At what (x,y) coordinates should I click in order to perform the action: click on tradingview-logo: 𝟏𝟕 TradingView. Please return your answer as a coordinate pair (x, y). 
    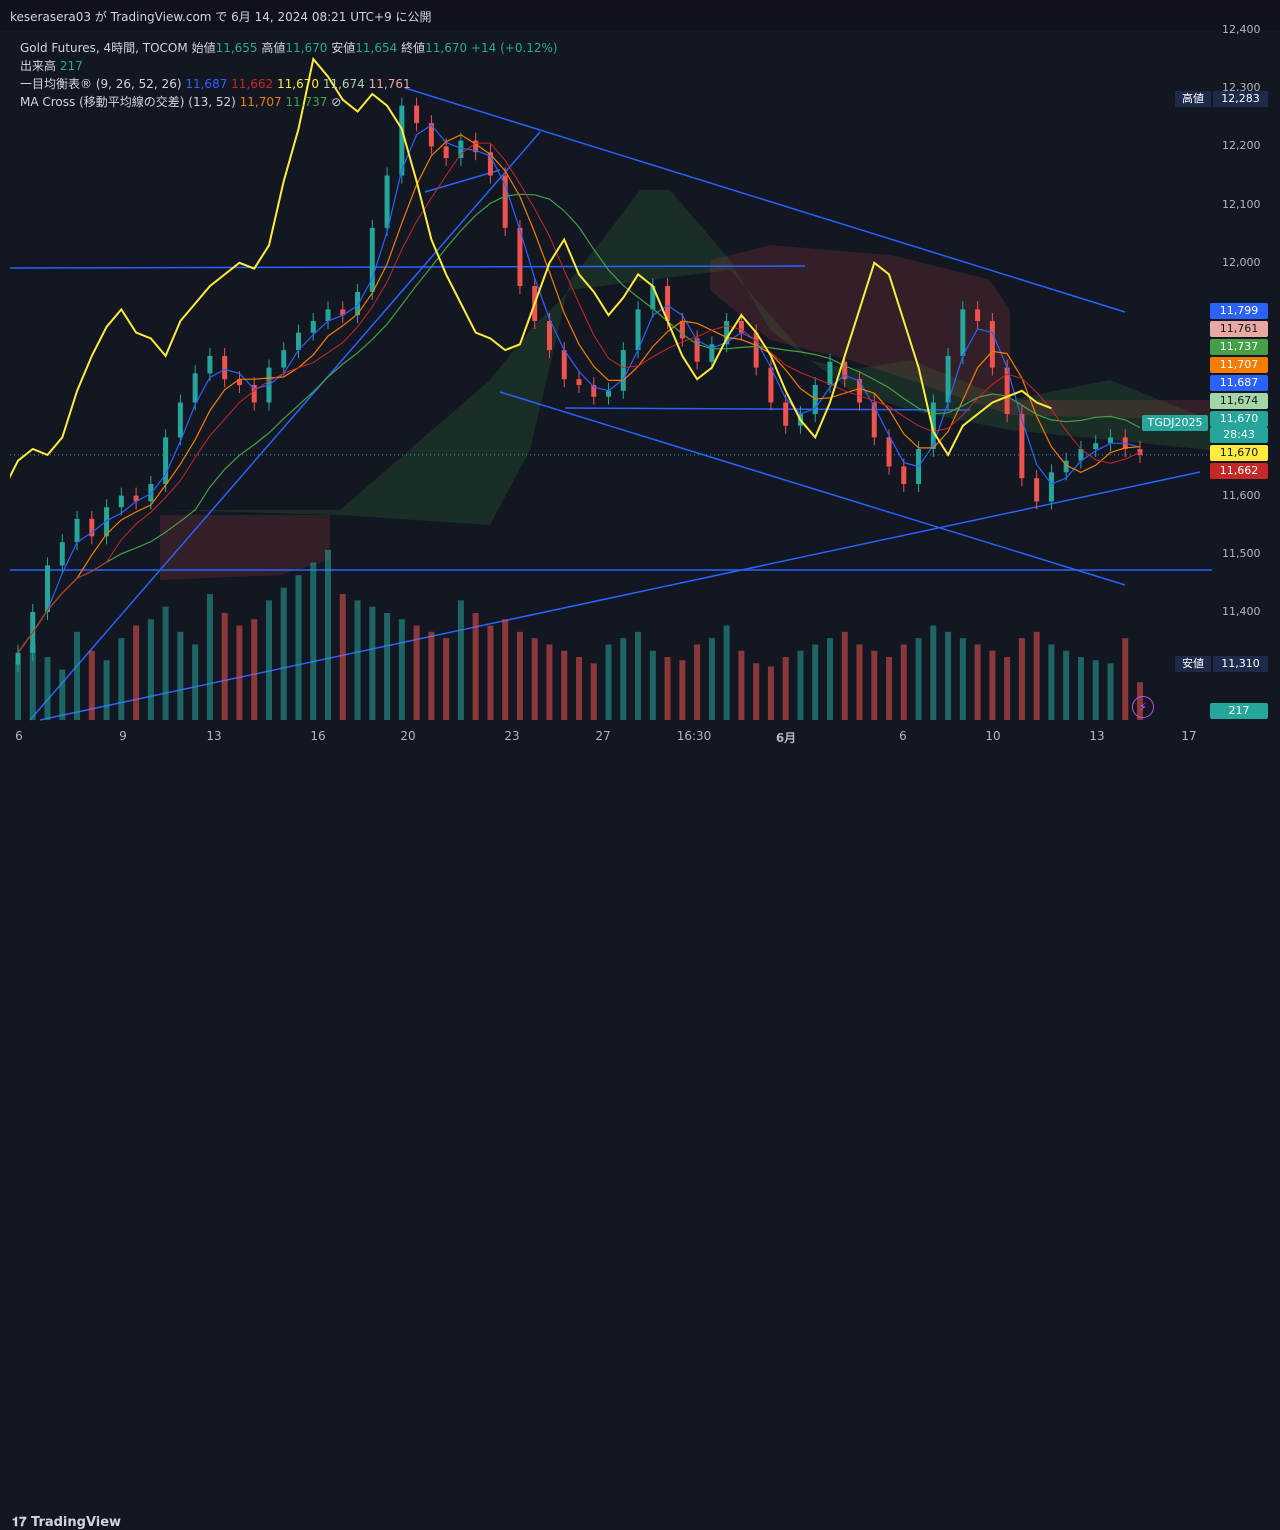
    Looking at the image, I should click on (66, 1522).